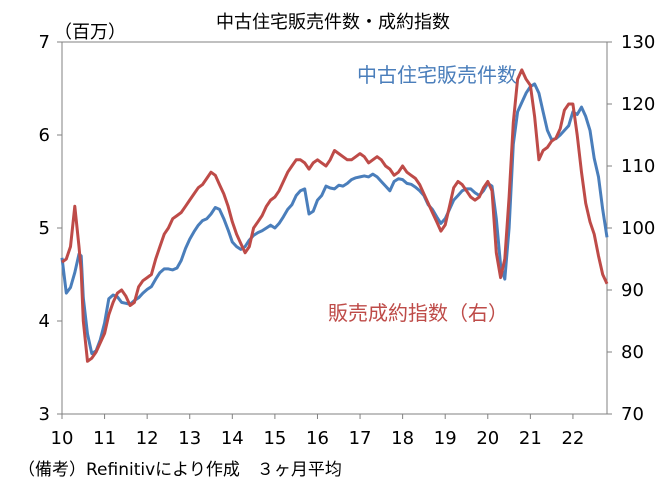  Describe the element at coordinates (487, 438) in the screenshot. I see `x-tick-label: 20` at that location.